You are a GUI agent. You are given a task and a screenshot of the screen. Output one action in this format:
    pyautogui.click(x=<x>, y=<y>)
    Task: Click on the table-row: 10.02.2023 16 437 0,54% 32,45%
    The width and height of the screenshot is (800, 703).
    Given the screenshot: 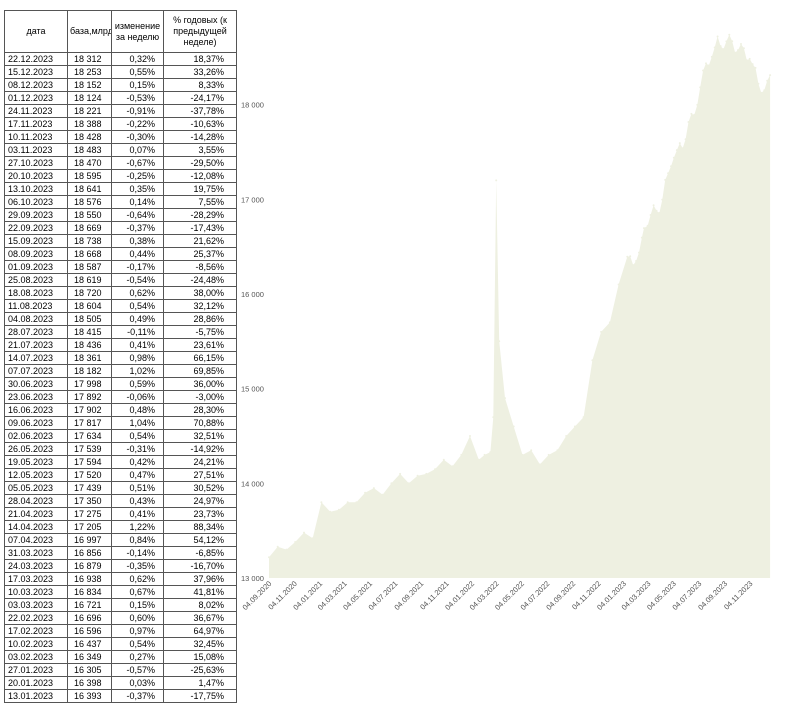 What is the action you would take?
    pyautogui.click(x=120, y=644)
    